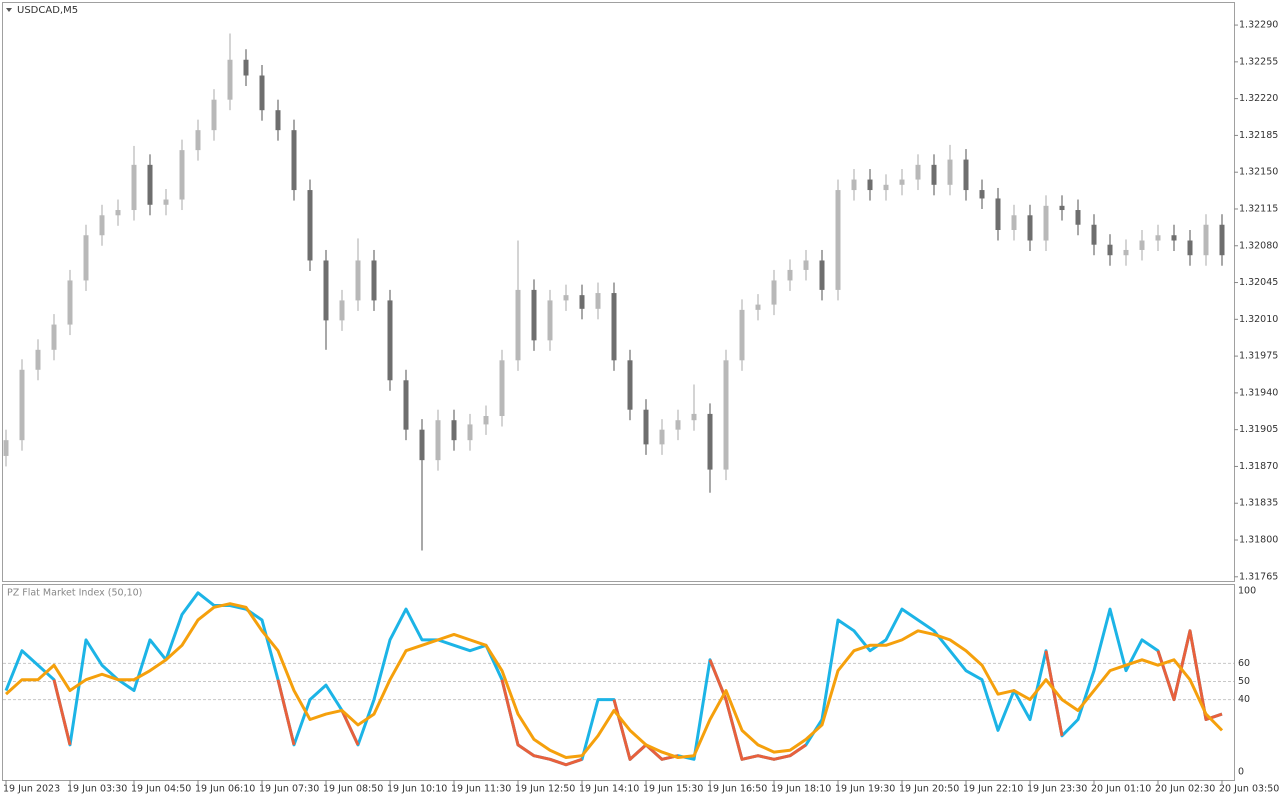  Describe the element at coordinates (161, 789) in the screenshot. I see `x-tick-label: 19 Jun 04:50` at that location.